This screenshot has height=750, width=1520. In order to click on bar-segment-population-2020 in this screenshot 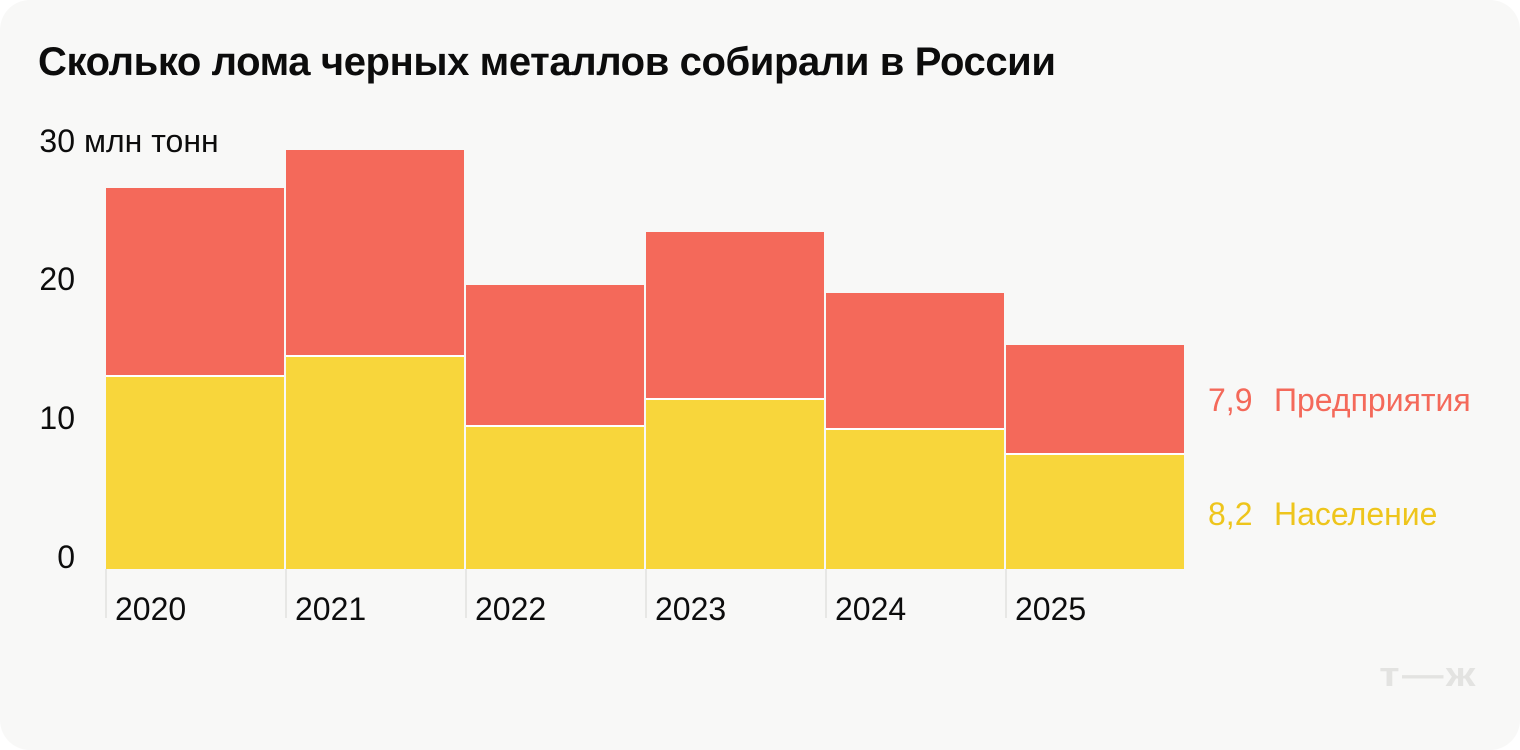, I will do `click(195, 473)`.